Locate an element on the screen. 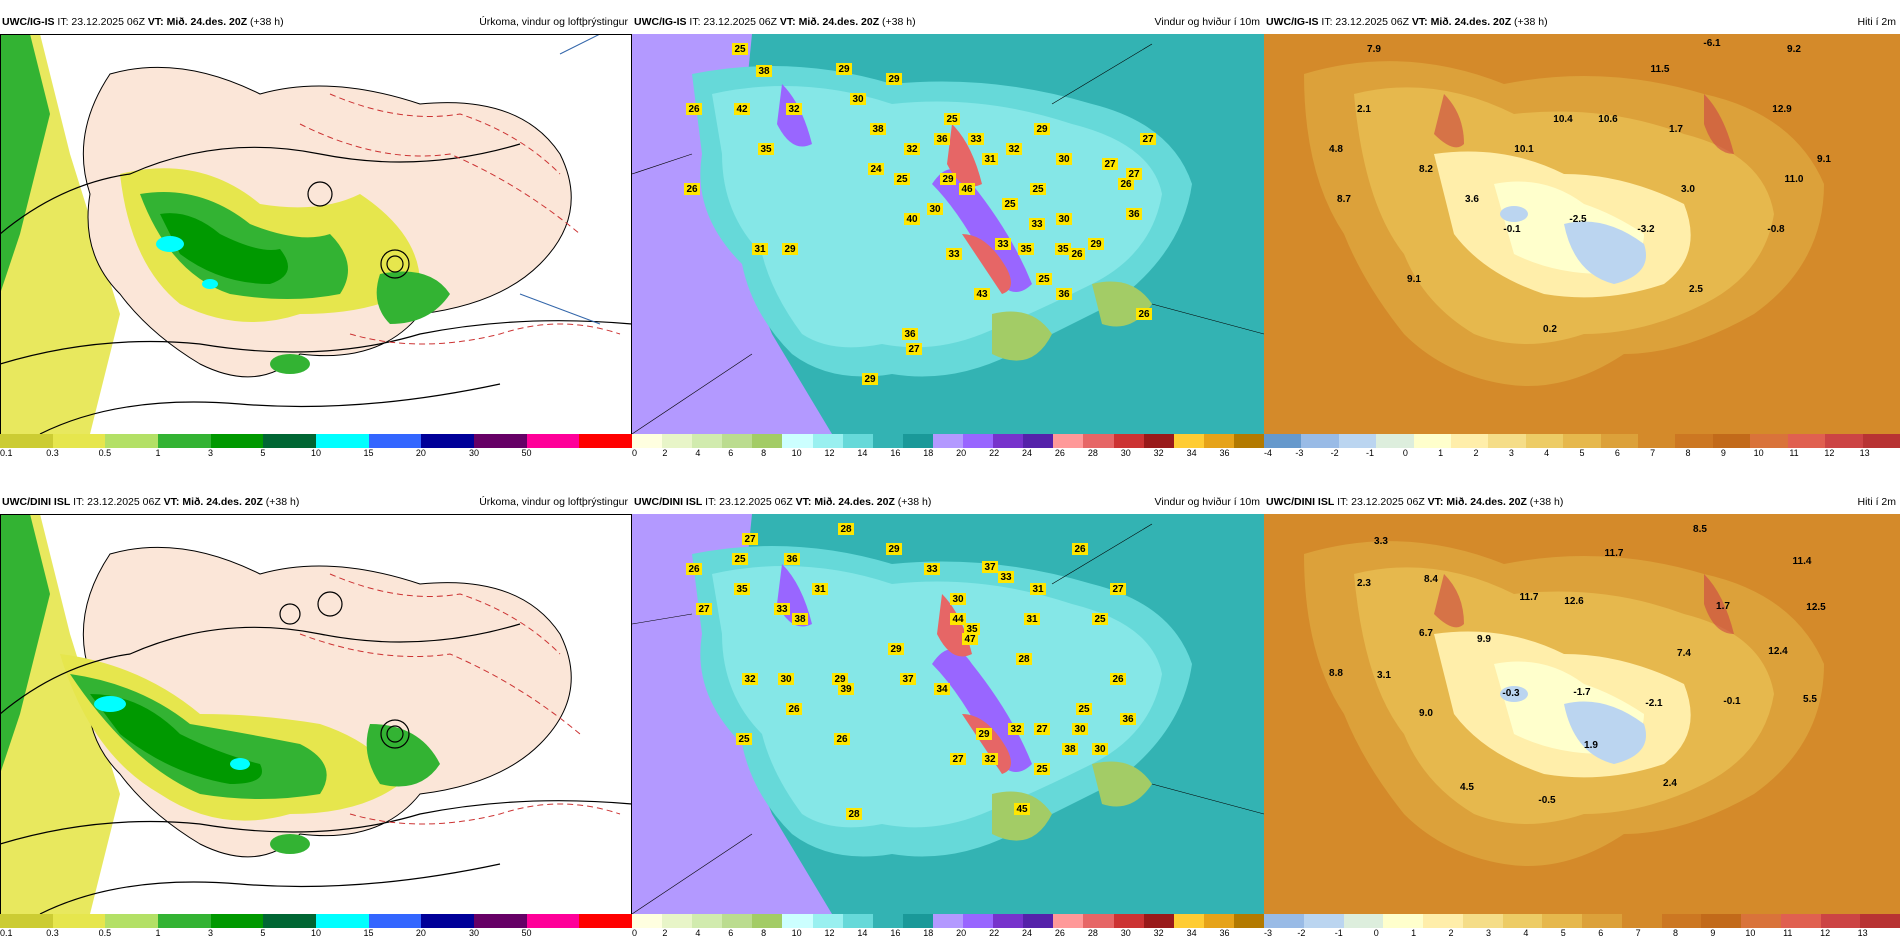  scale-tick: 2 is located at coordinates (1476, 453).